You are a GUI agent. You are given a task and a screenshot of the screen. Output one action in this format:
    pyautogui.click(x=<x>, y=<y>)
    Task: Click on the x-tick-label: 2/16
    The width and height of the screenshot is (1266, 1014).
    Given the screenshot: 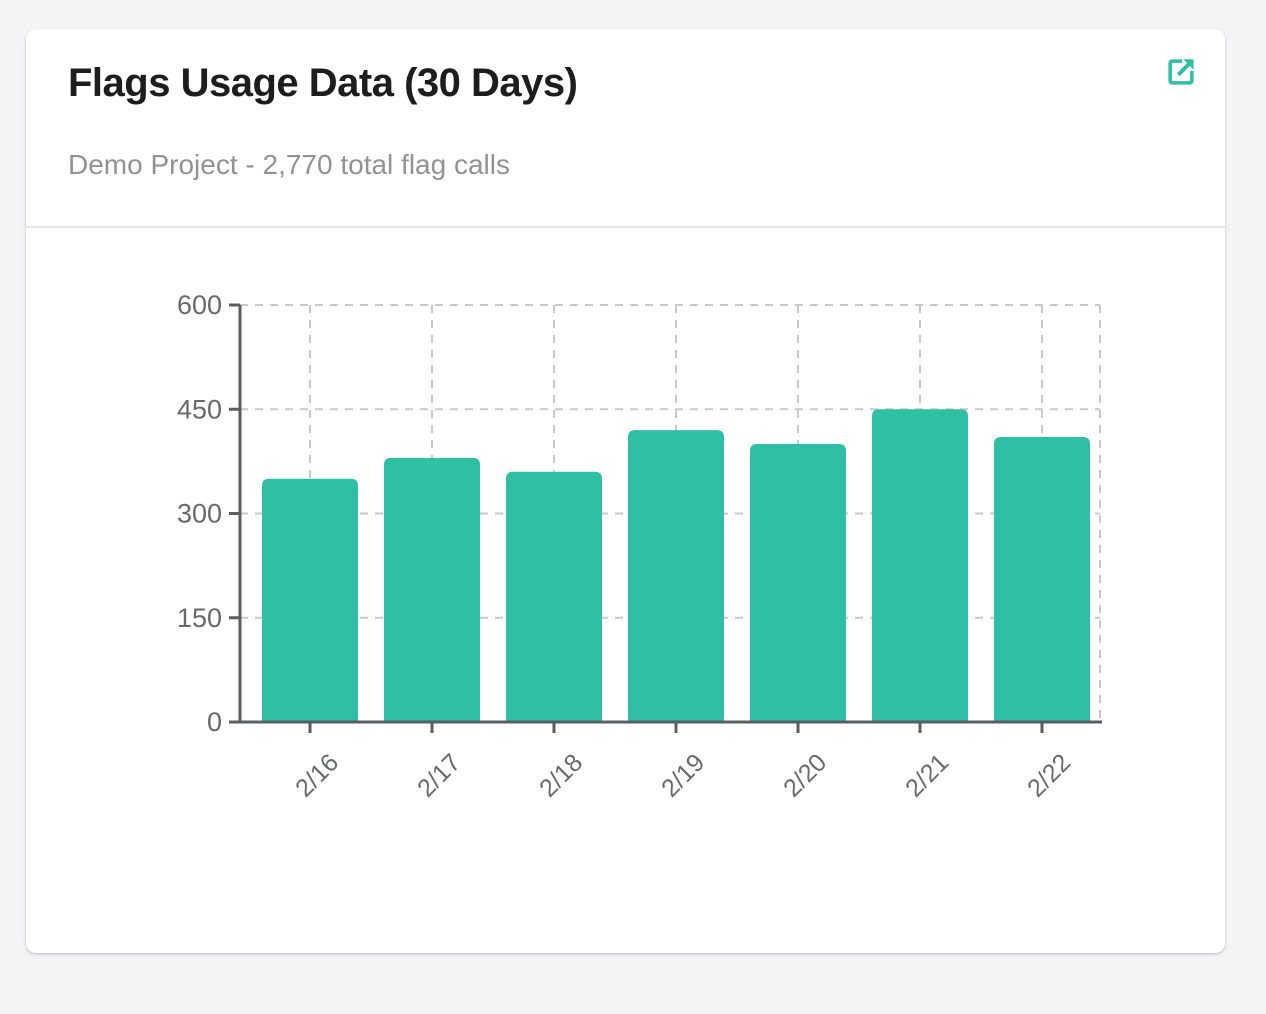 What is the action you would take?
    pyautogui.click(x=317, y=775)
    